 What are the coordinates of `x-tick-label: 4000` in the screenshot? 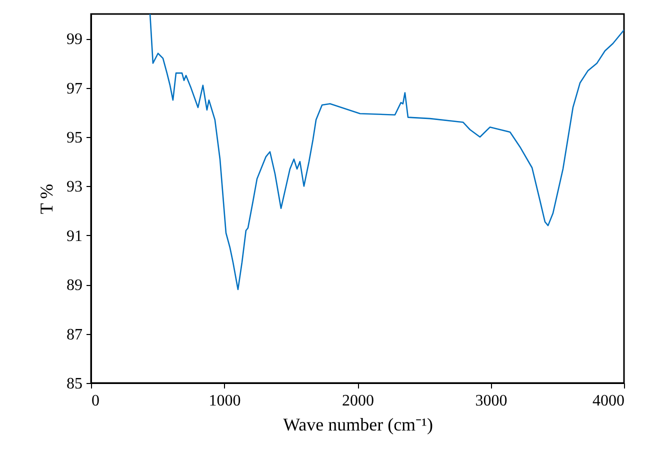 It's located at (608, 401).